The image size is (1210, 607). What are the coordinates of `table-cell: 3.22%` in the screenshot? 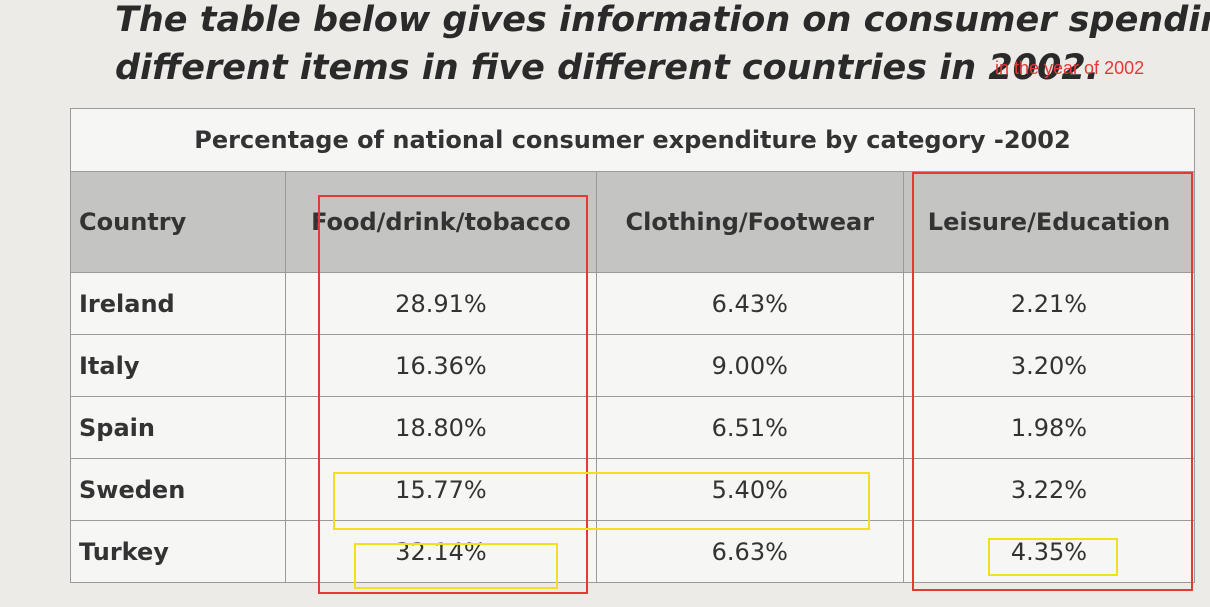 It's located at (1049, 489).